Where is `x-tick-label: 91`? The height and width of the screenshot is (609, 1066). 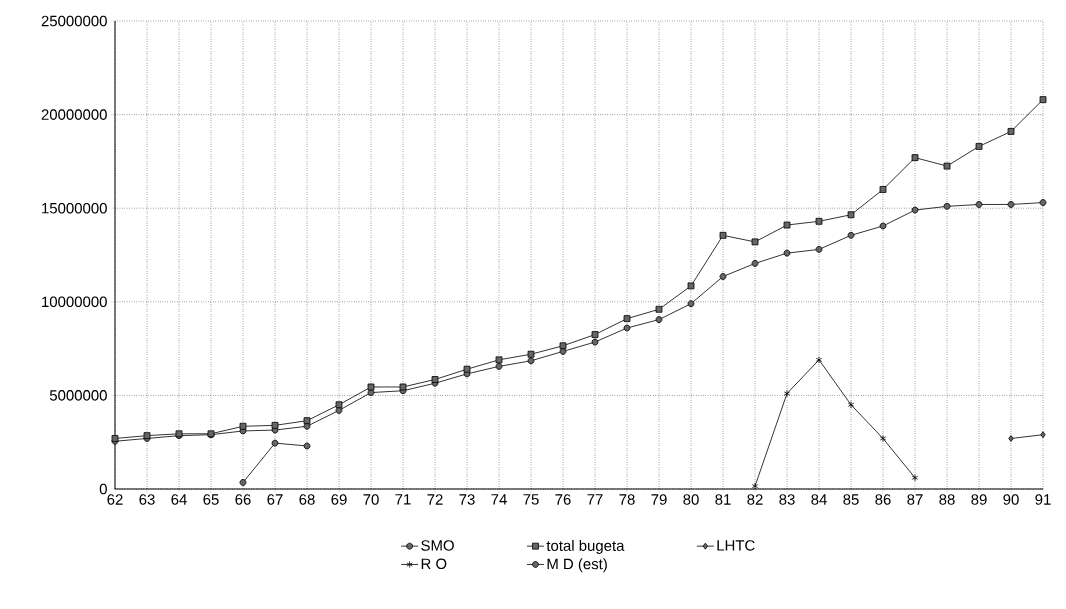
x-tick-label: 91 is located at coordinates (1043, 499).